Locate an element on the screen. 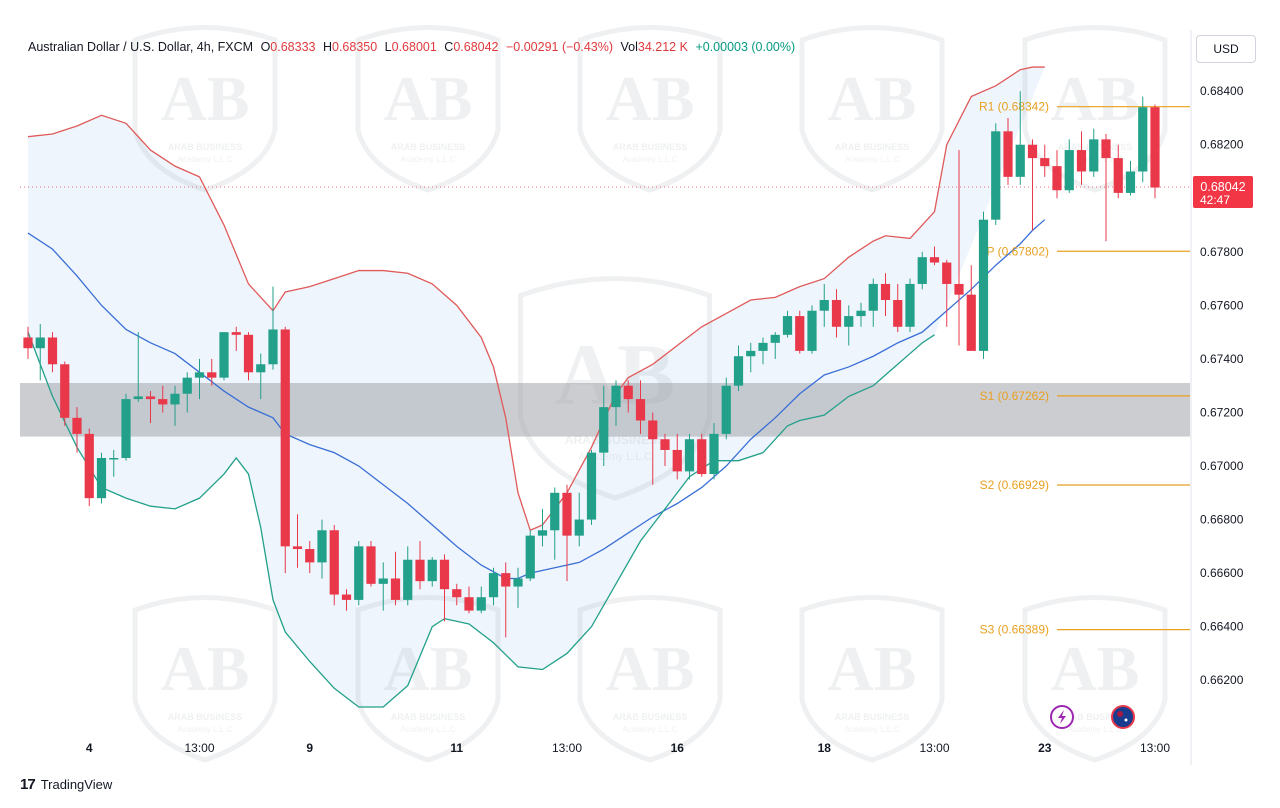  pivot-label: S3 (0.66389) is located at coordinates (1014, 630).